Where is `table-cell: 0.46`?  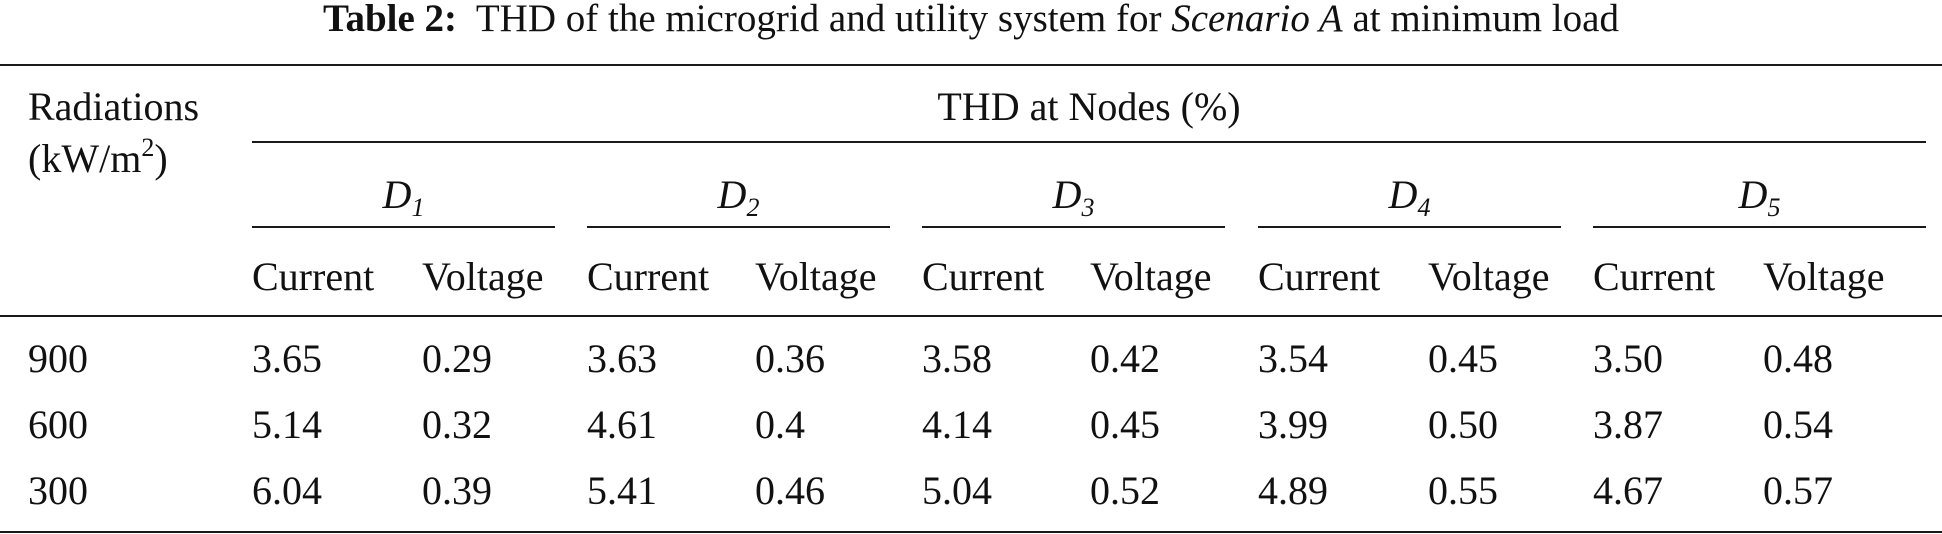 table-cell: 0.46 is located at coordinates (790, 490).